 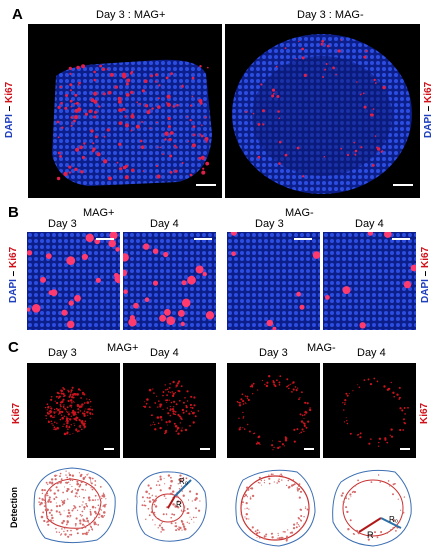 I want to click on b-stain-label-right: DAPI – Ki67, so click(x=425, y=274).